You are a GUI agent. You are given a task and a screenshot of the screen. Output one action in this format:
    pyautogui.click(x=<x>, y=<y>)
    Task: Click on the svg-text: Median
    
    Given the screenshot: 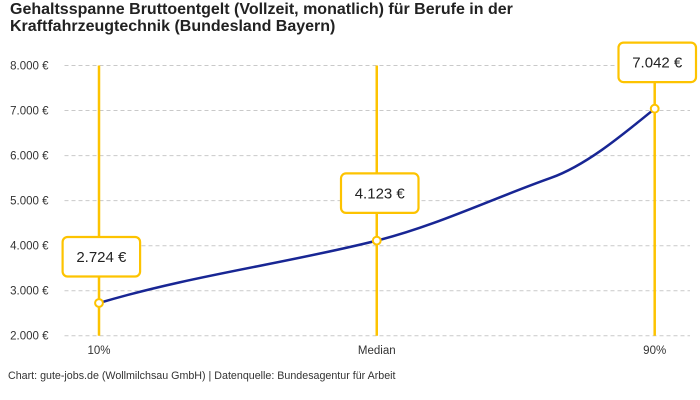 What is the action you would take?
    pyautogui.click(x=377, y=351)
    